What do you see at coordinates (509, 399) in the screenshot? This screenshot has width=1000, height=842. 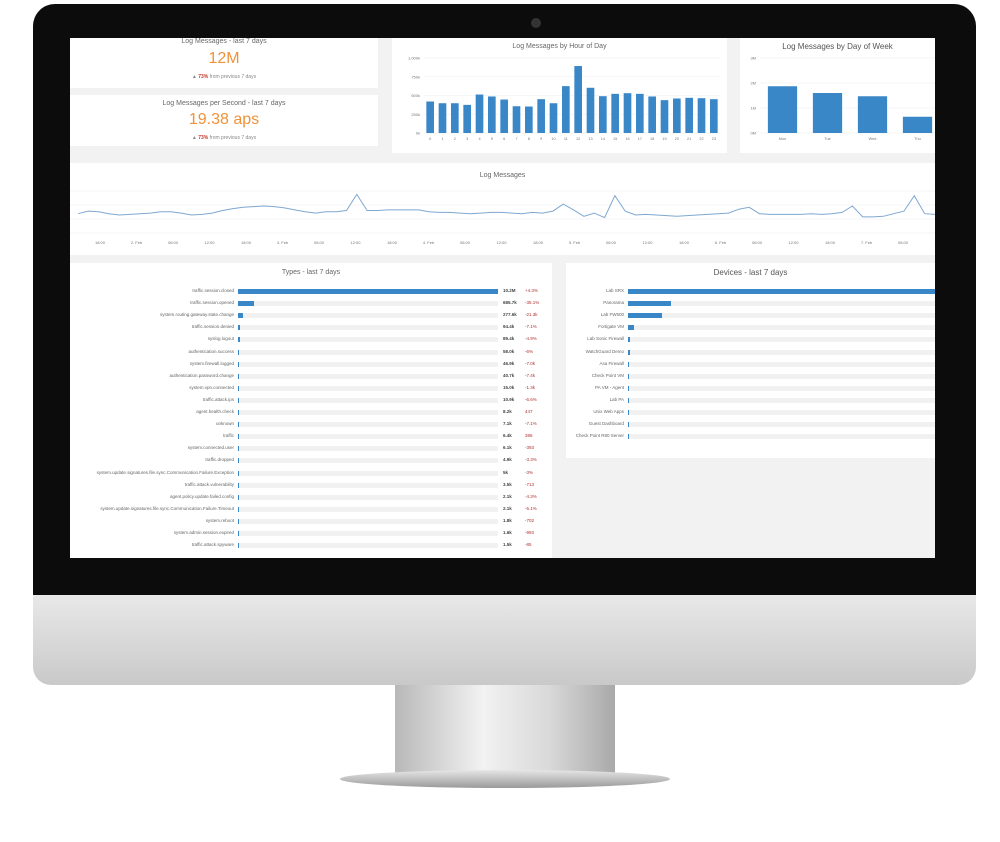 I see `row-value: 10.9k` at bounding box center [509, 399].